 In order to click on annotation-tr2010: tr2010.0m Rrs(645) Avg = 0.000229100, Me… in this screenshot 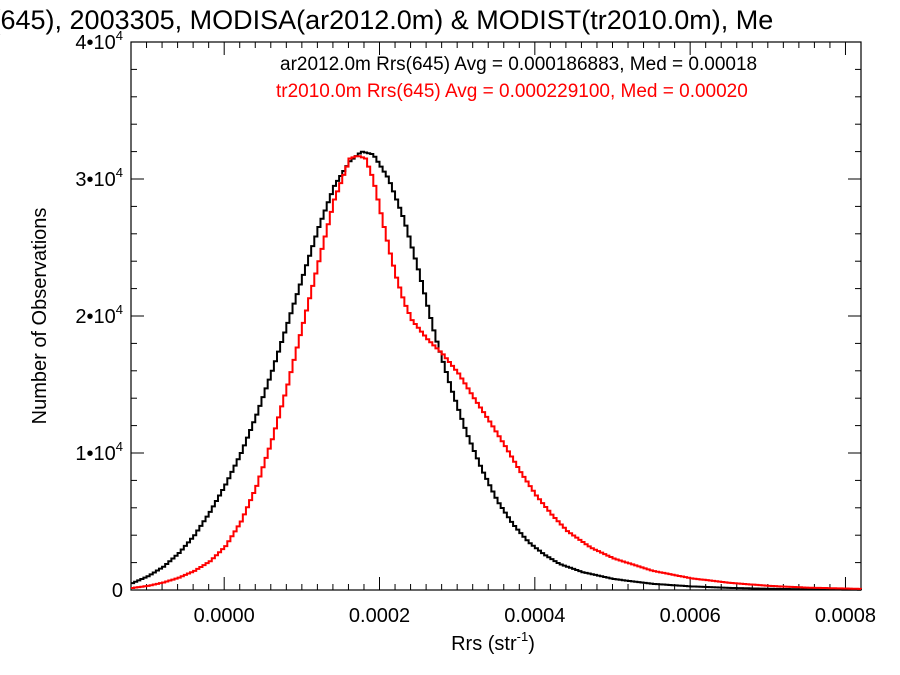, I will do `click(512, 91)`.